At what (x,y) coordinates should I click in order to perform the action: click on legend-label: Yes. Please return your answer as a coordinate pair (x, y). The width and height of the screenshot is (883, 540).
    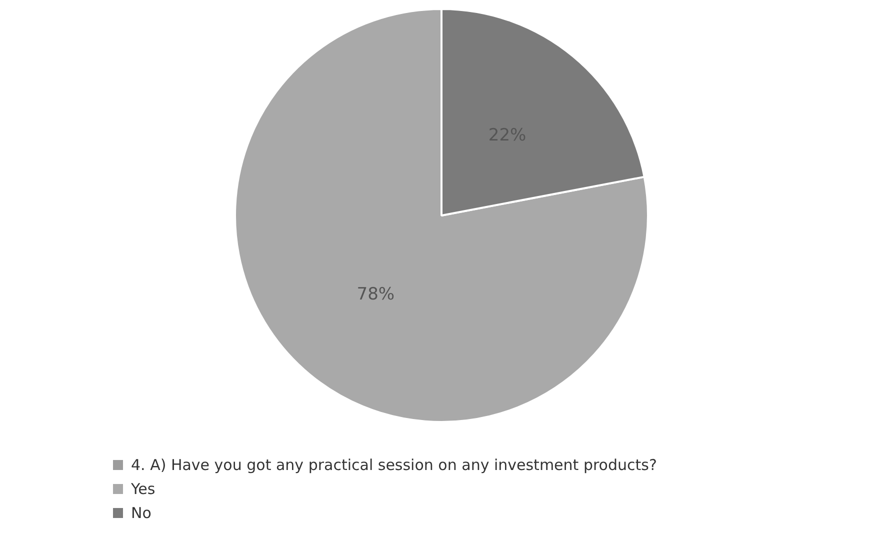
    Looking at the image, I should click on (143, 489).